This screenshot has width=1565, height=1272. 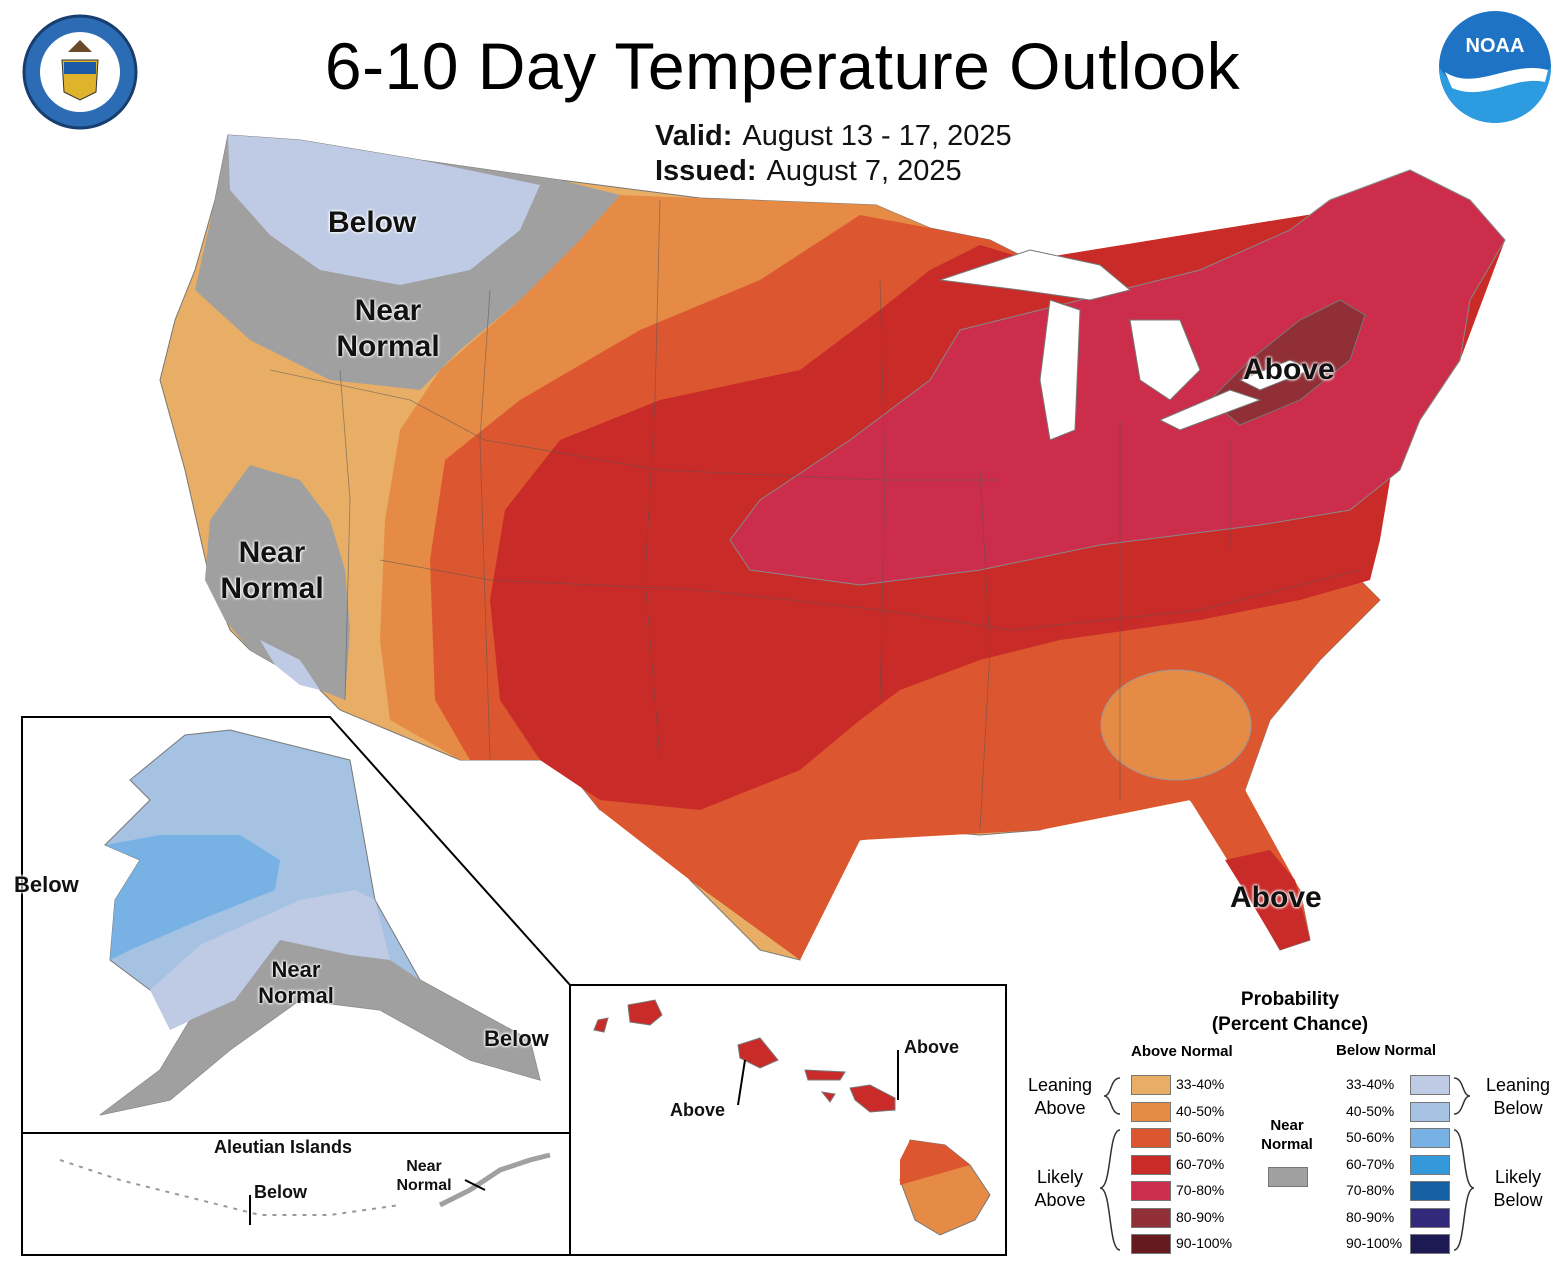 I want to click on issued-line: Issued: August 7, 2025, so click(x=808, y=171).